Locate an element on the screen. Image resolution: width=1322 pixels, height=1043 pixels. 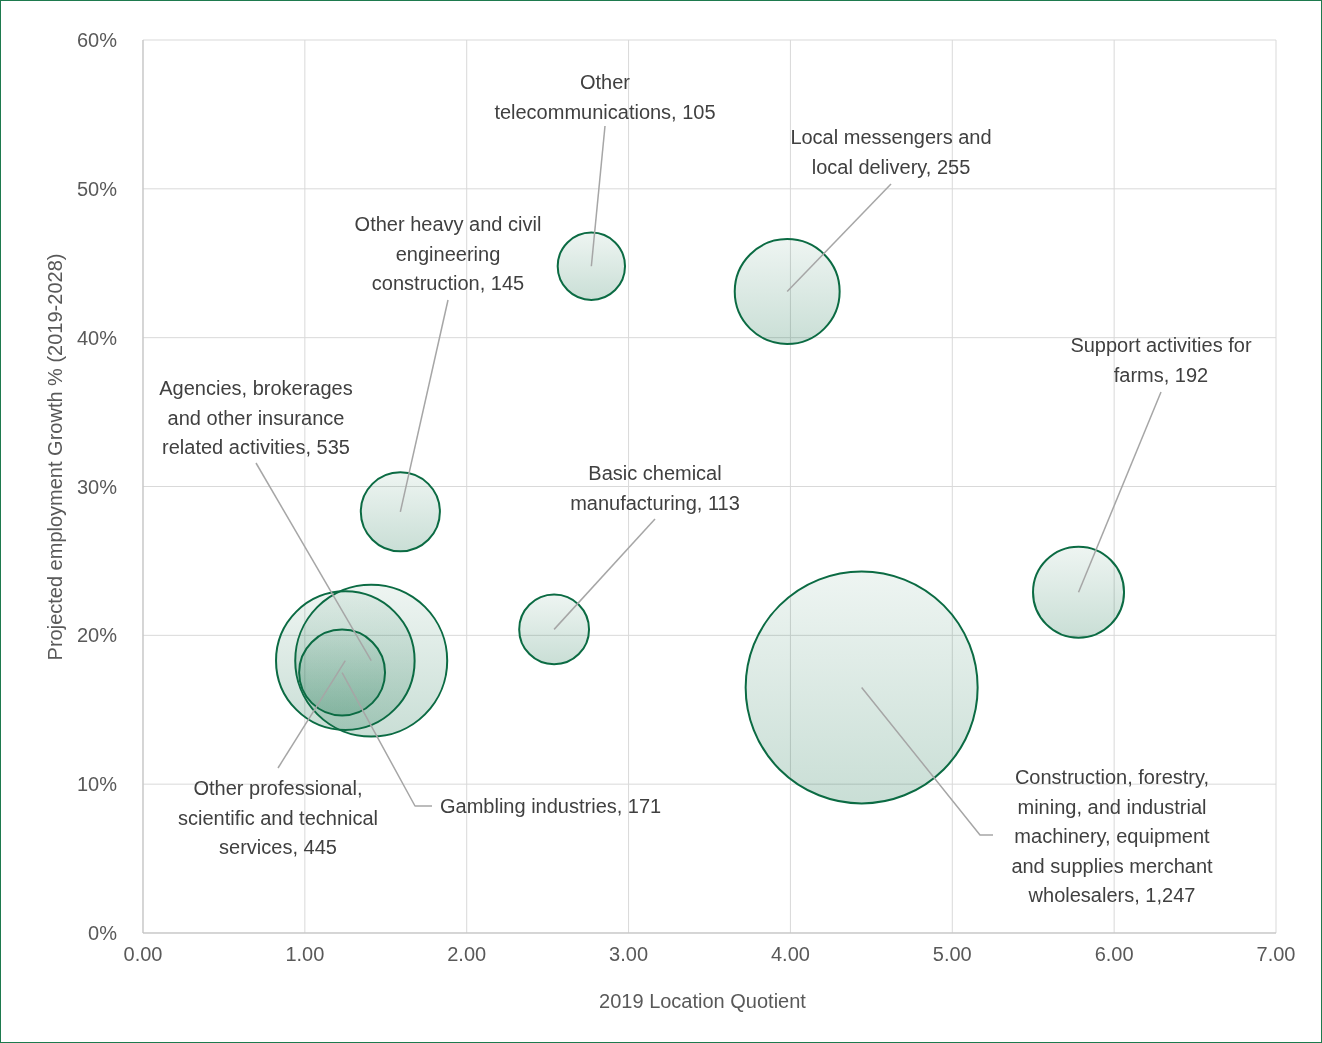
y-tick-label: 40% is located at coordinates (97, 337).